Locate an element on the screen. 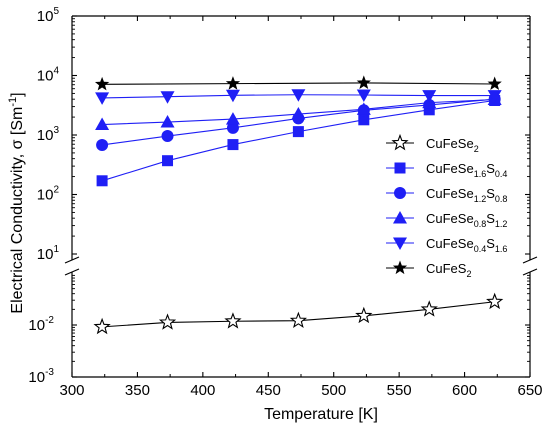 The height and width of the screenshot is (428, 550). y-tick-label: 10³ is located at coordinates (48, 134).